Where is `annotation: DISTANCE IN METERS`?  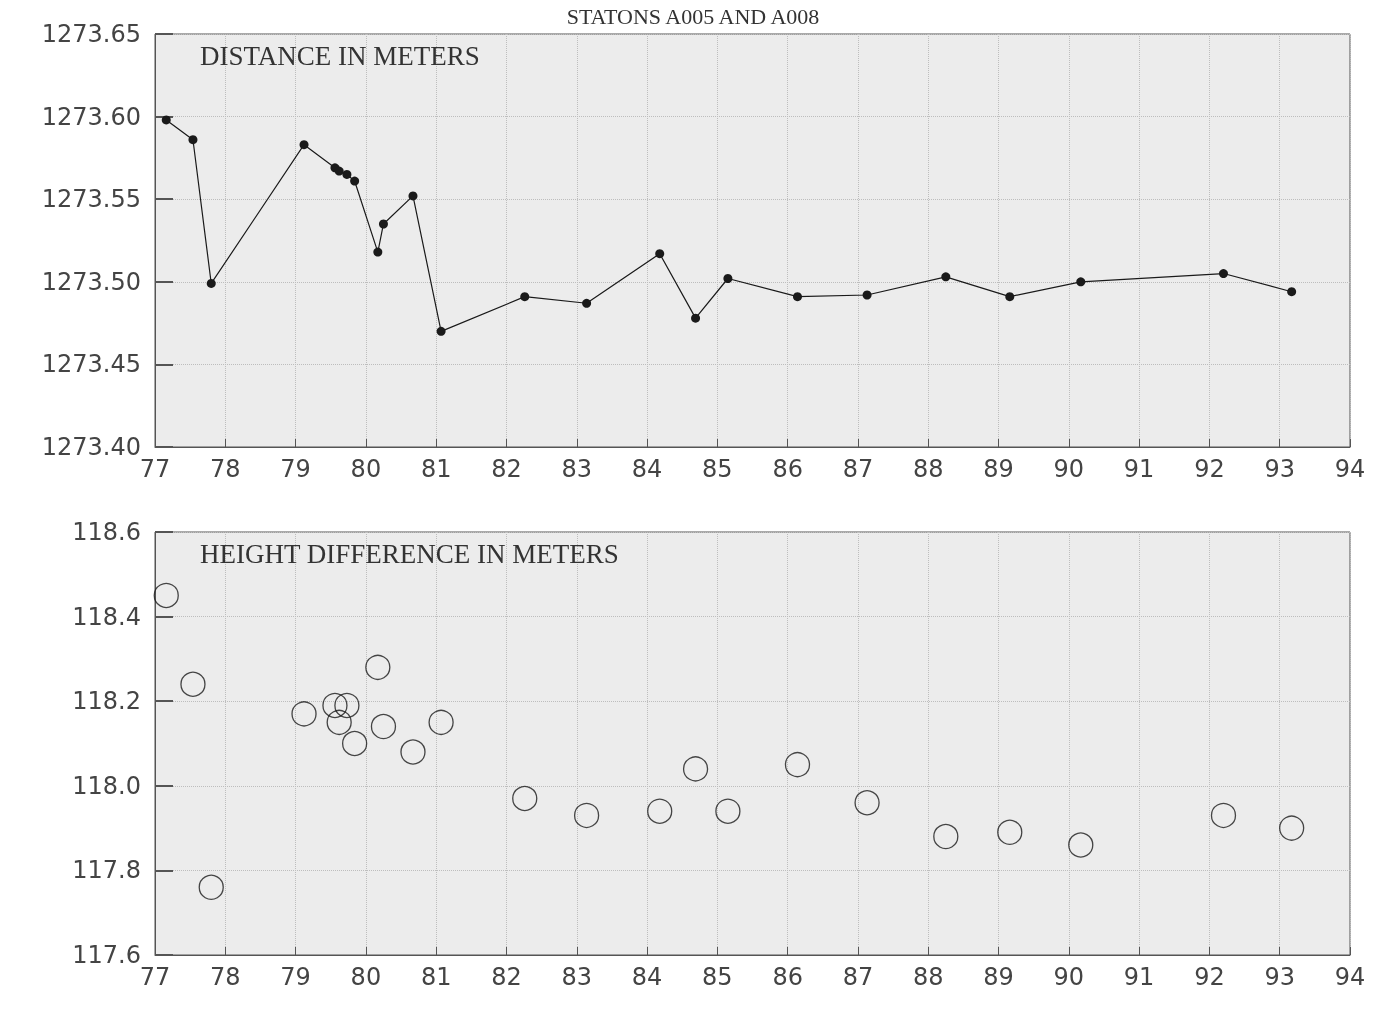
annotation: DISTANCE IN METERS is located at coordinates (340, 55).